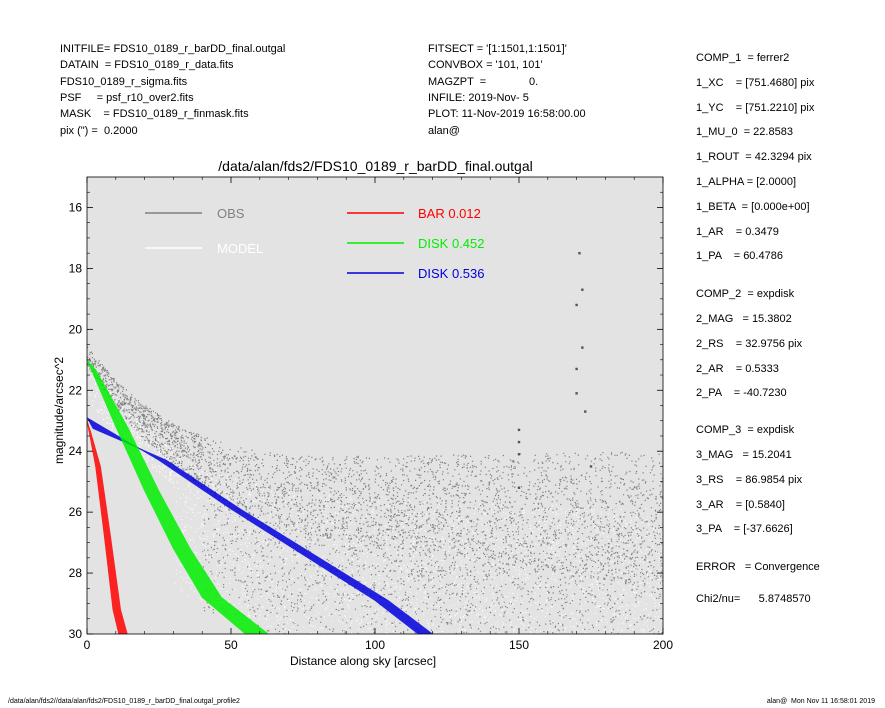  What do you see at coordinates (231, 645) in the screenshot?
I see `x-tick-label: 50` at bounding box center [231, 645].